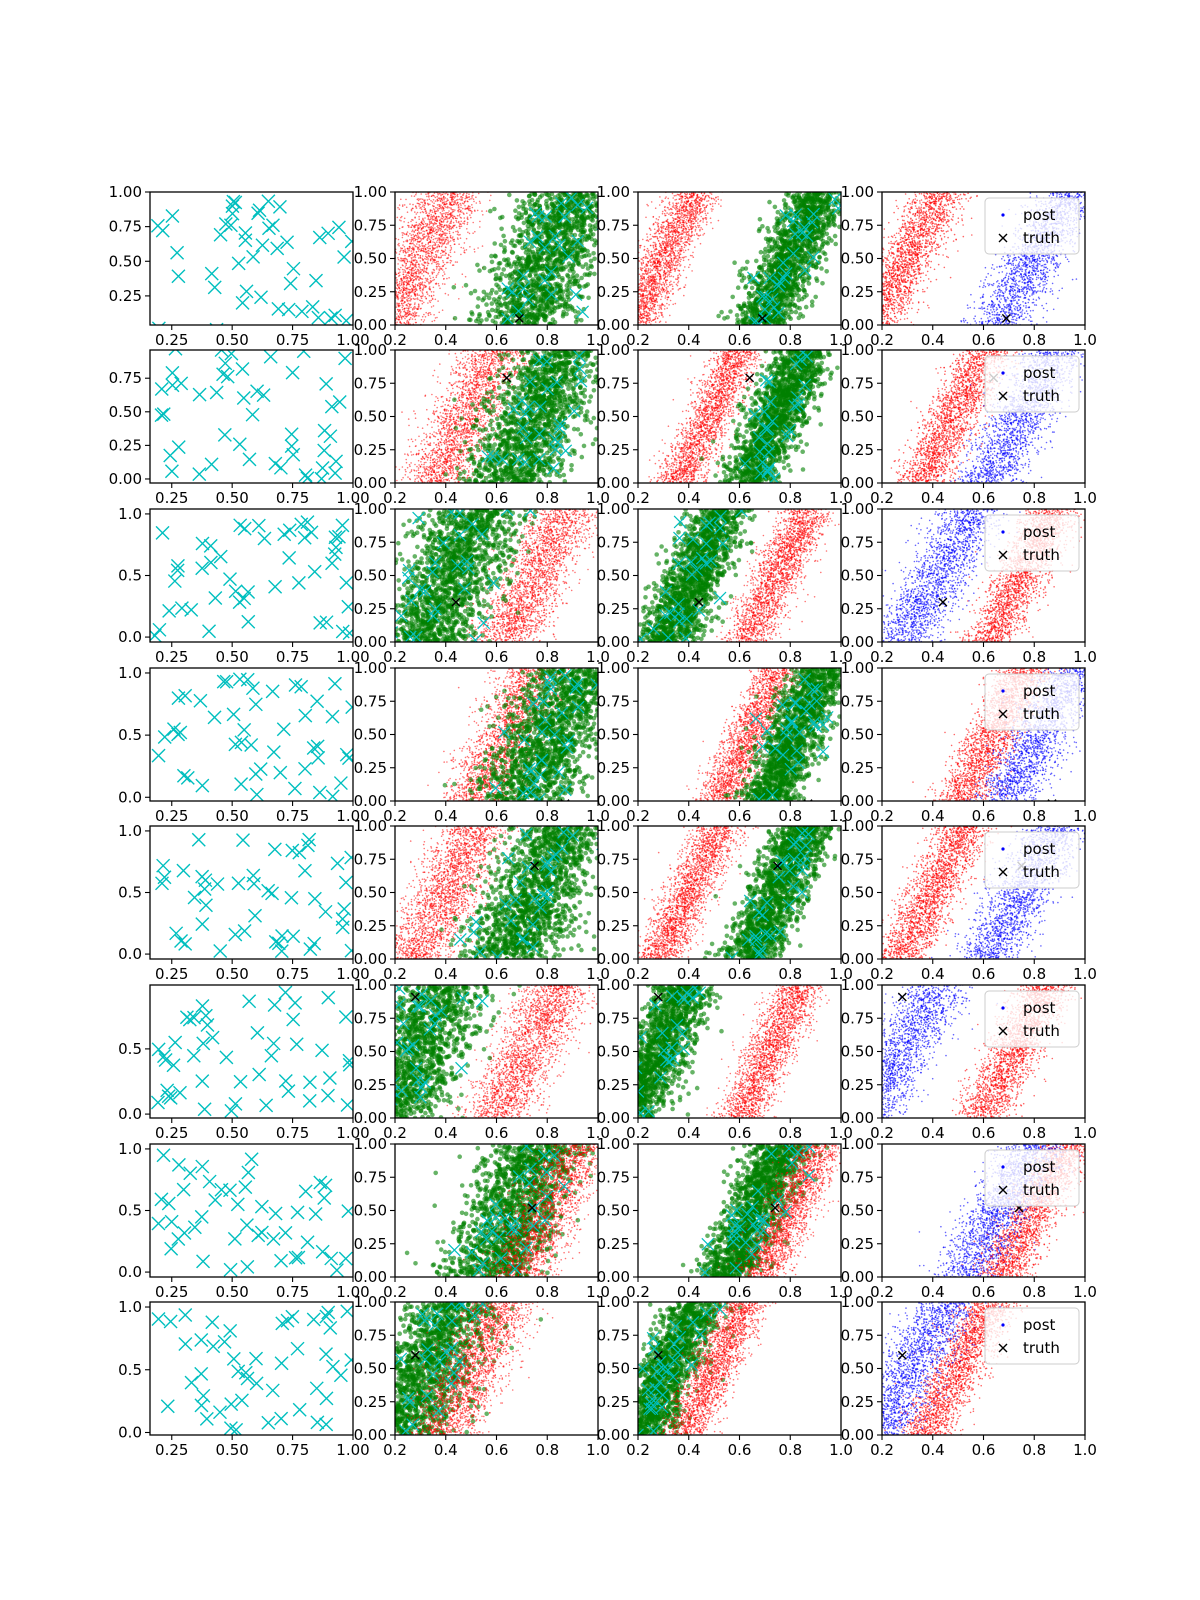 This screenshot has width=1200, height=1600. Describe the element at coordinates (622, 207) in the screenshot. I see `cyan-marker` at that location.